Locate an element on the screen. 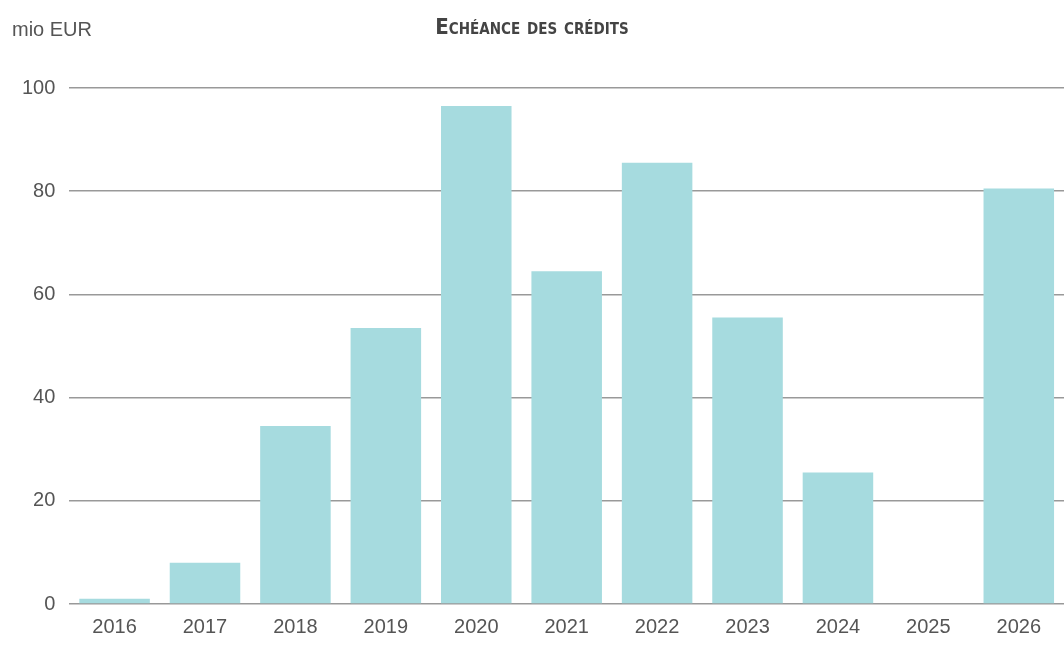  y-tick-label: 40 is located at coordinates (44, 396).